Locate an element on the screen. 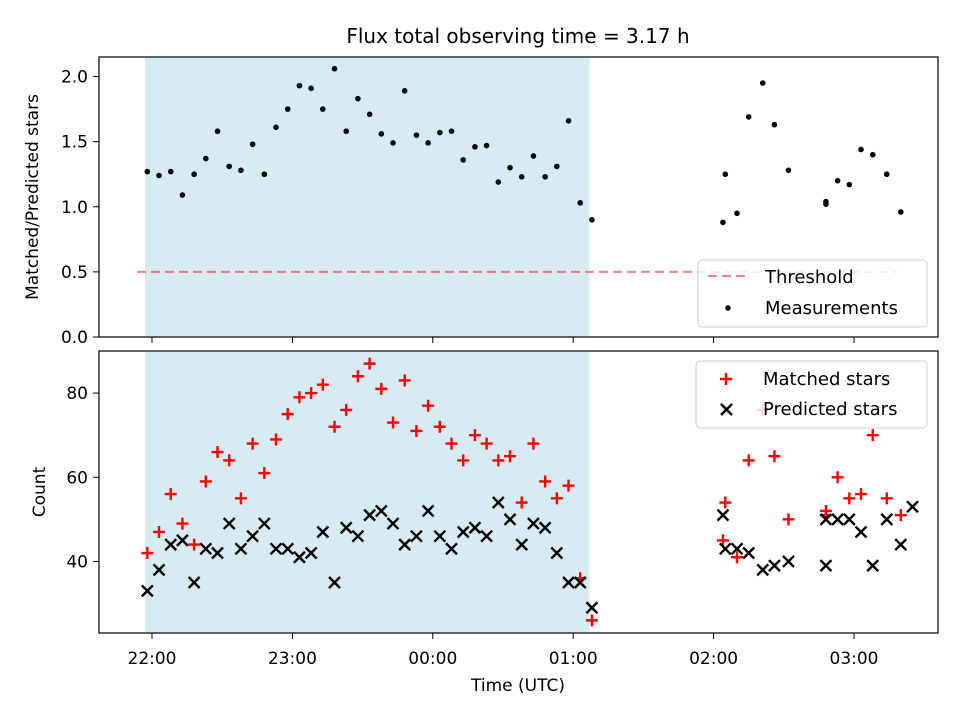 This screenshot has width=960, height=720. top-legend: Threshold Measurements is located at coordinates (812, 293).